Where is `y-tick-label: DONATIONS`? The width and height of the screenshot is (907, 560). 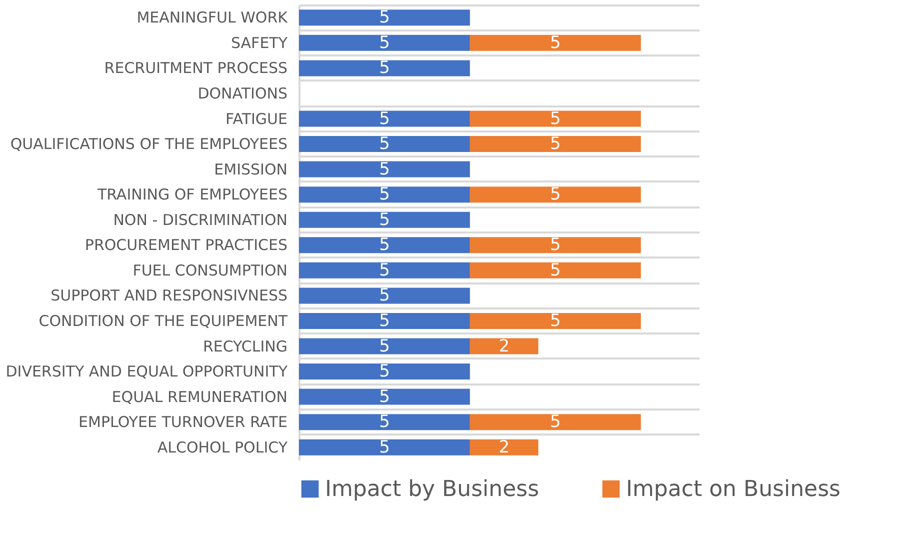
y-tick-label: DONATIONS is located at coordinates (243, 93).